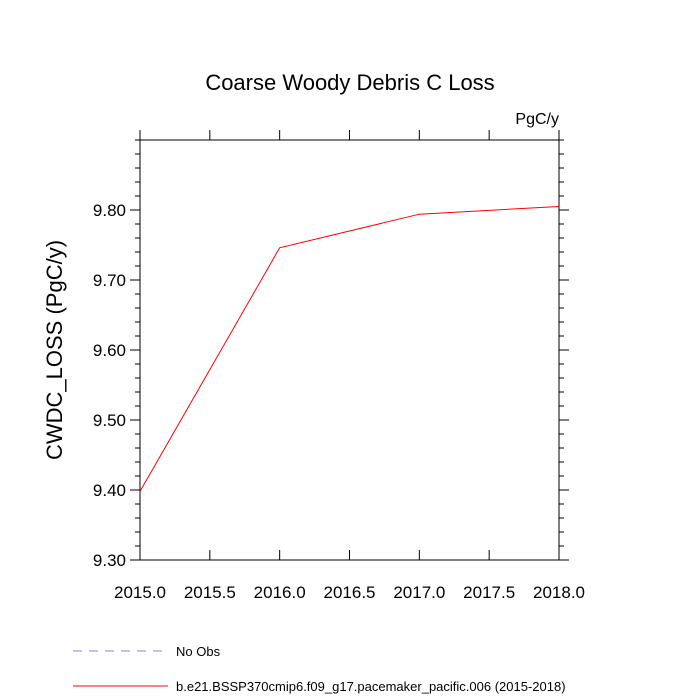 Image resolution: width=700 pixels, height=700 pixels. I want to click on legend-label: No Obs, so click(198, 651).